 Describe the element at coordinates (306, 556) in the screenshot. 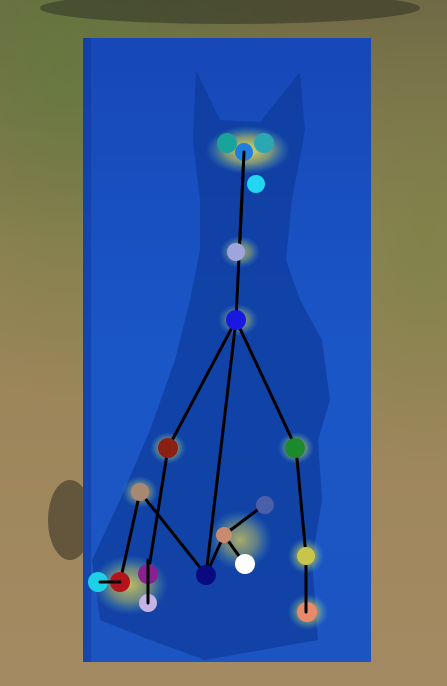

I see `keypoint-front-right-knee` at that location.